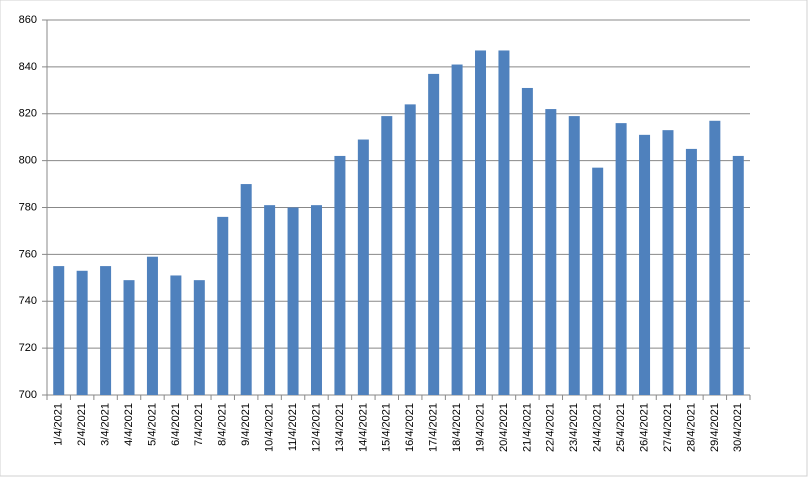 This screenshot has height=484, width=808. Describe the element at coordinates (28, 161) in the screenshot. I see `y-tick-label: 800` at that location.